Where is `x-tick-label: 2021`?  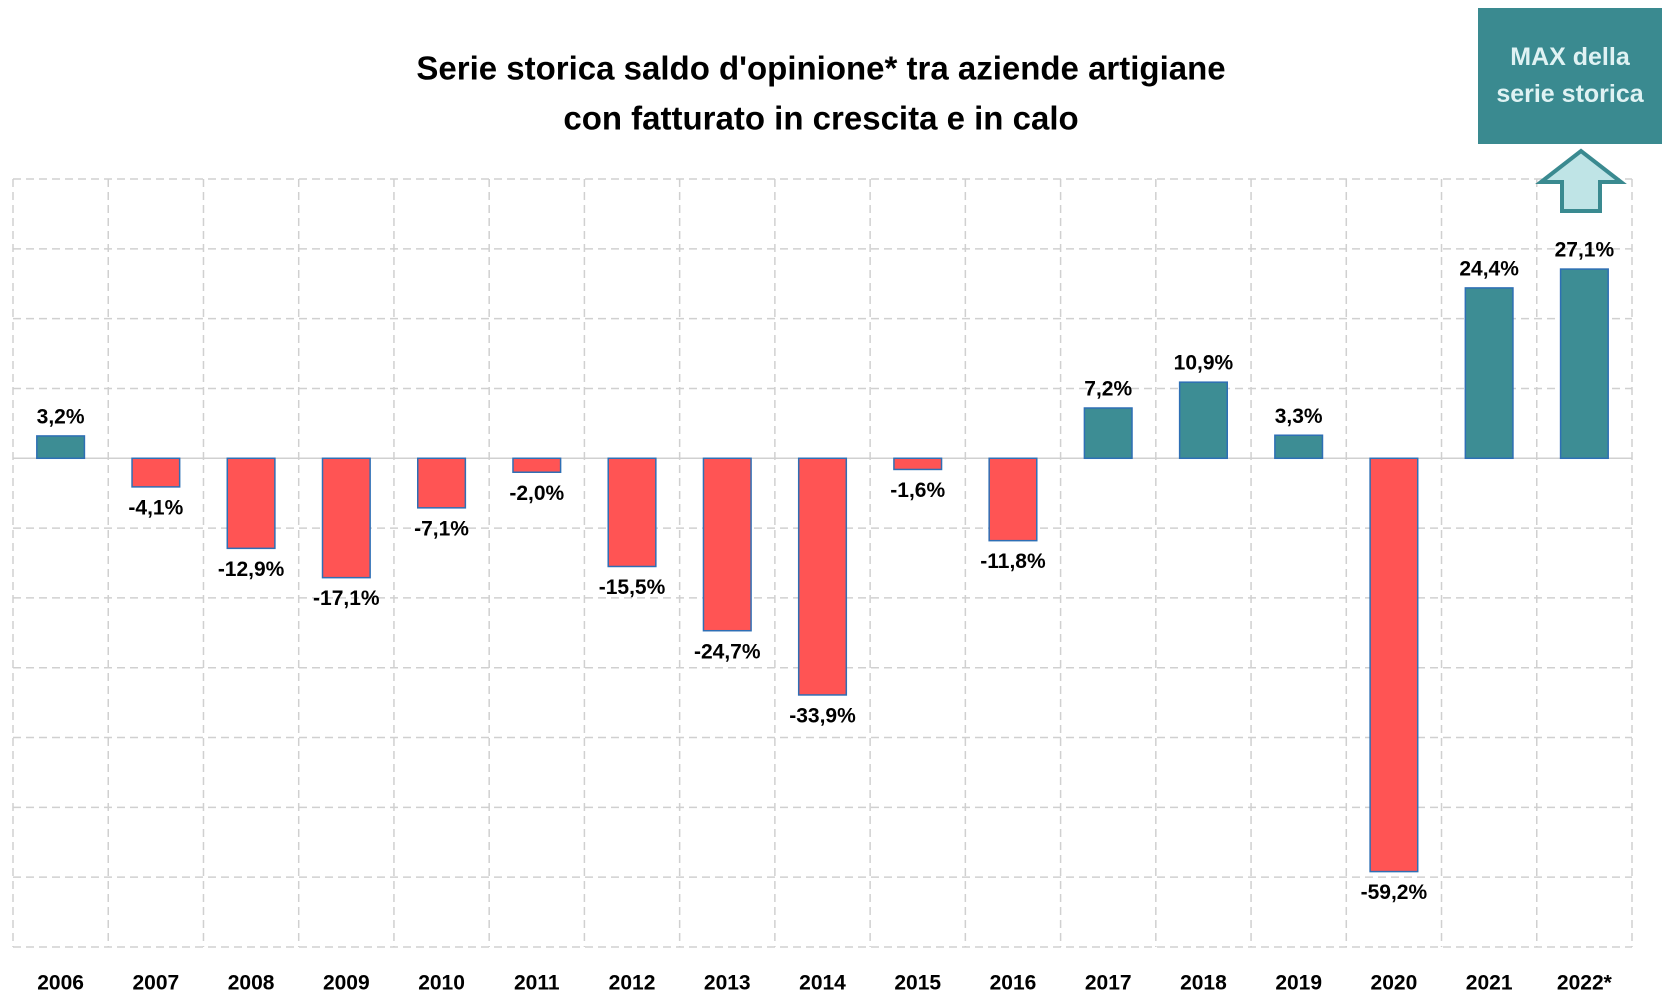
x-tick-label: 2021 is located at coordinates (1489, 983).